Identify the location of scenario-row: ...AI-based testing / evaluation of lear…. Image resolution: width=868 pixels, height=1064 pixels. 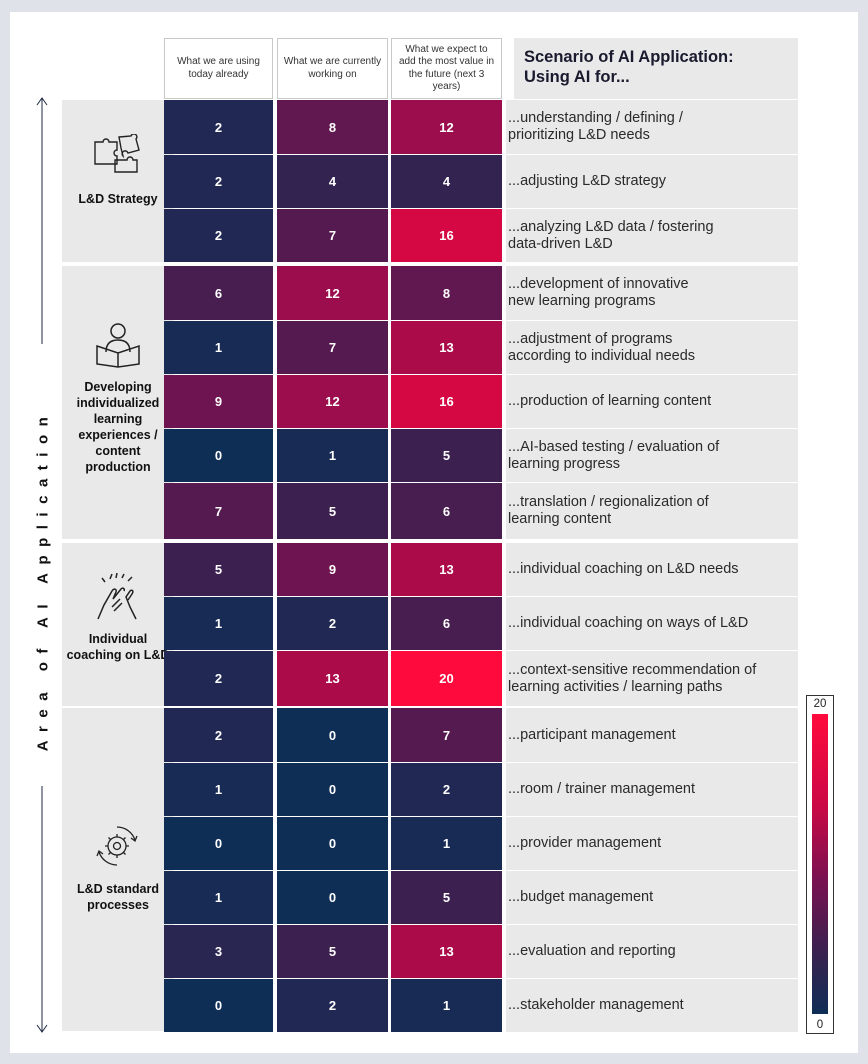
(652, 455).